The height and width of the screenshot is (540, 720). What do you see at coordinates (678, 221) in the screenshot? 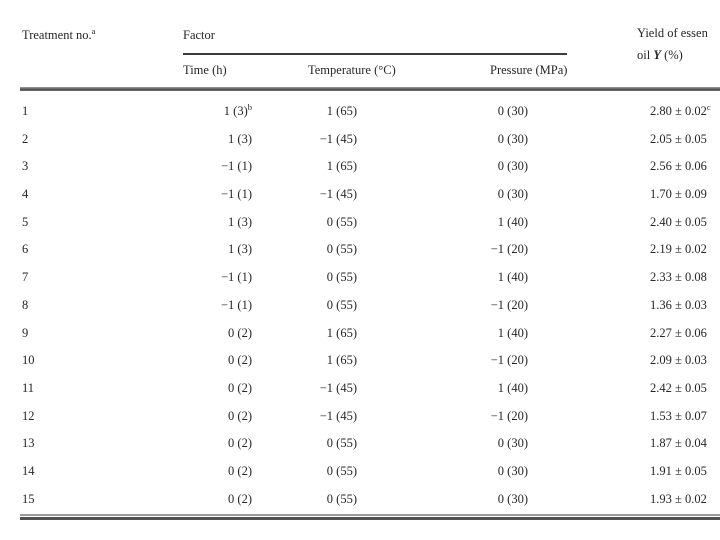
I see `cell-yield: 2.40 ± 0.05` at bounding box center [678, 221].